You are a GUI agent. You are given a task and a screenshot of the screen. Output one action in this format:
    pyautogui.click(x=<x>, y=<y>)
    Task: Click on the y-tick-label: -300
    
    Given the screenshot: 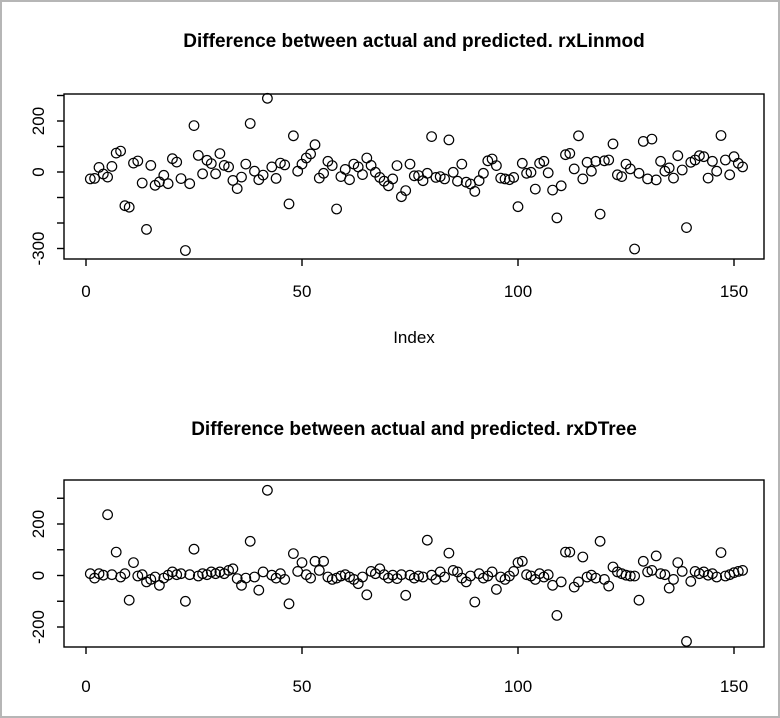 What is the action you would take?
    pyautogui.click(x=38, y=248)
    